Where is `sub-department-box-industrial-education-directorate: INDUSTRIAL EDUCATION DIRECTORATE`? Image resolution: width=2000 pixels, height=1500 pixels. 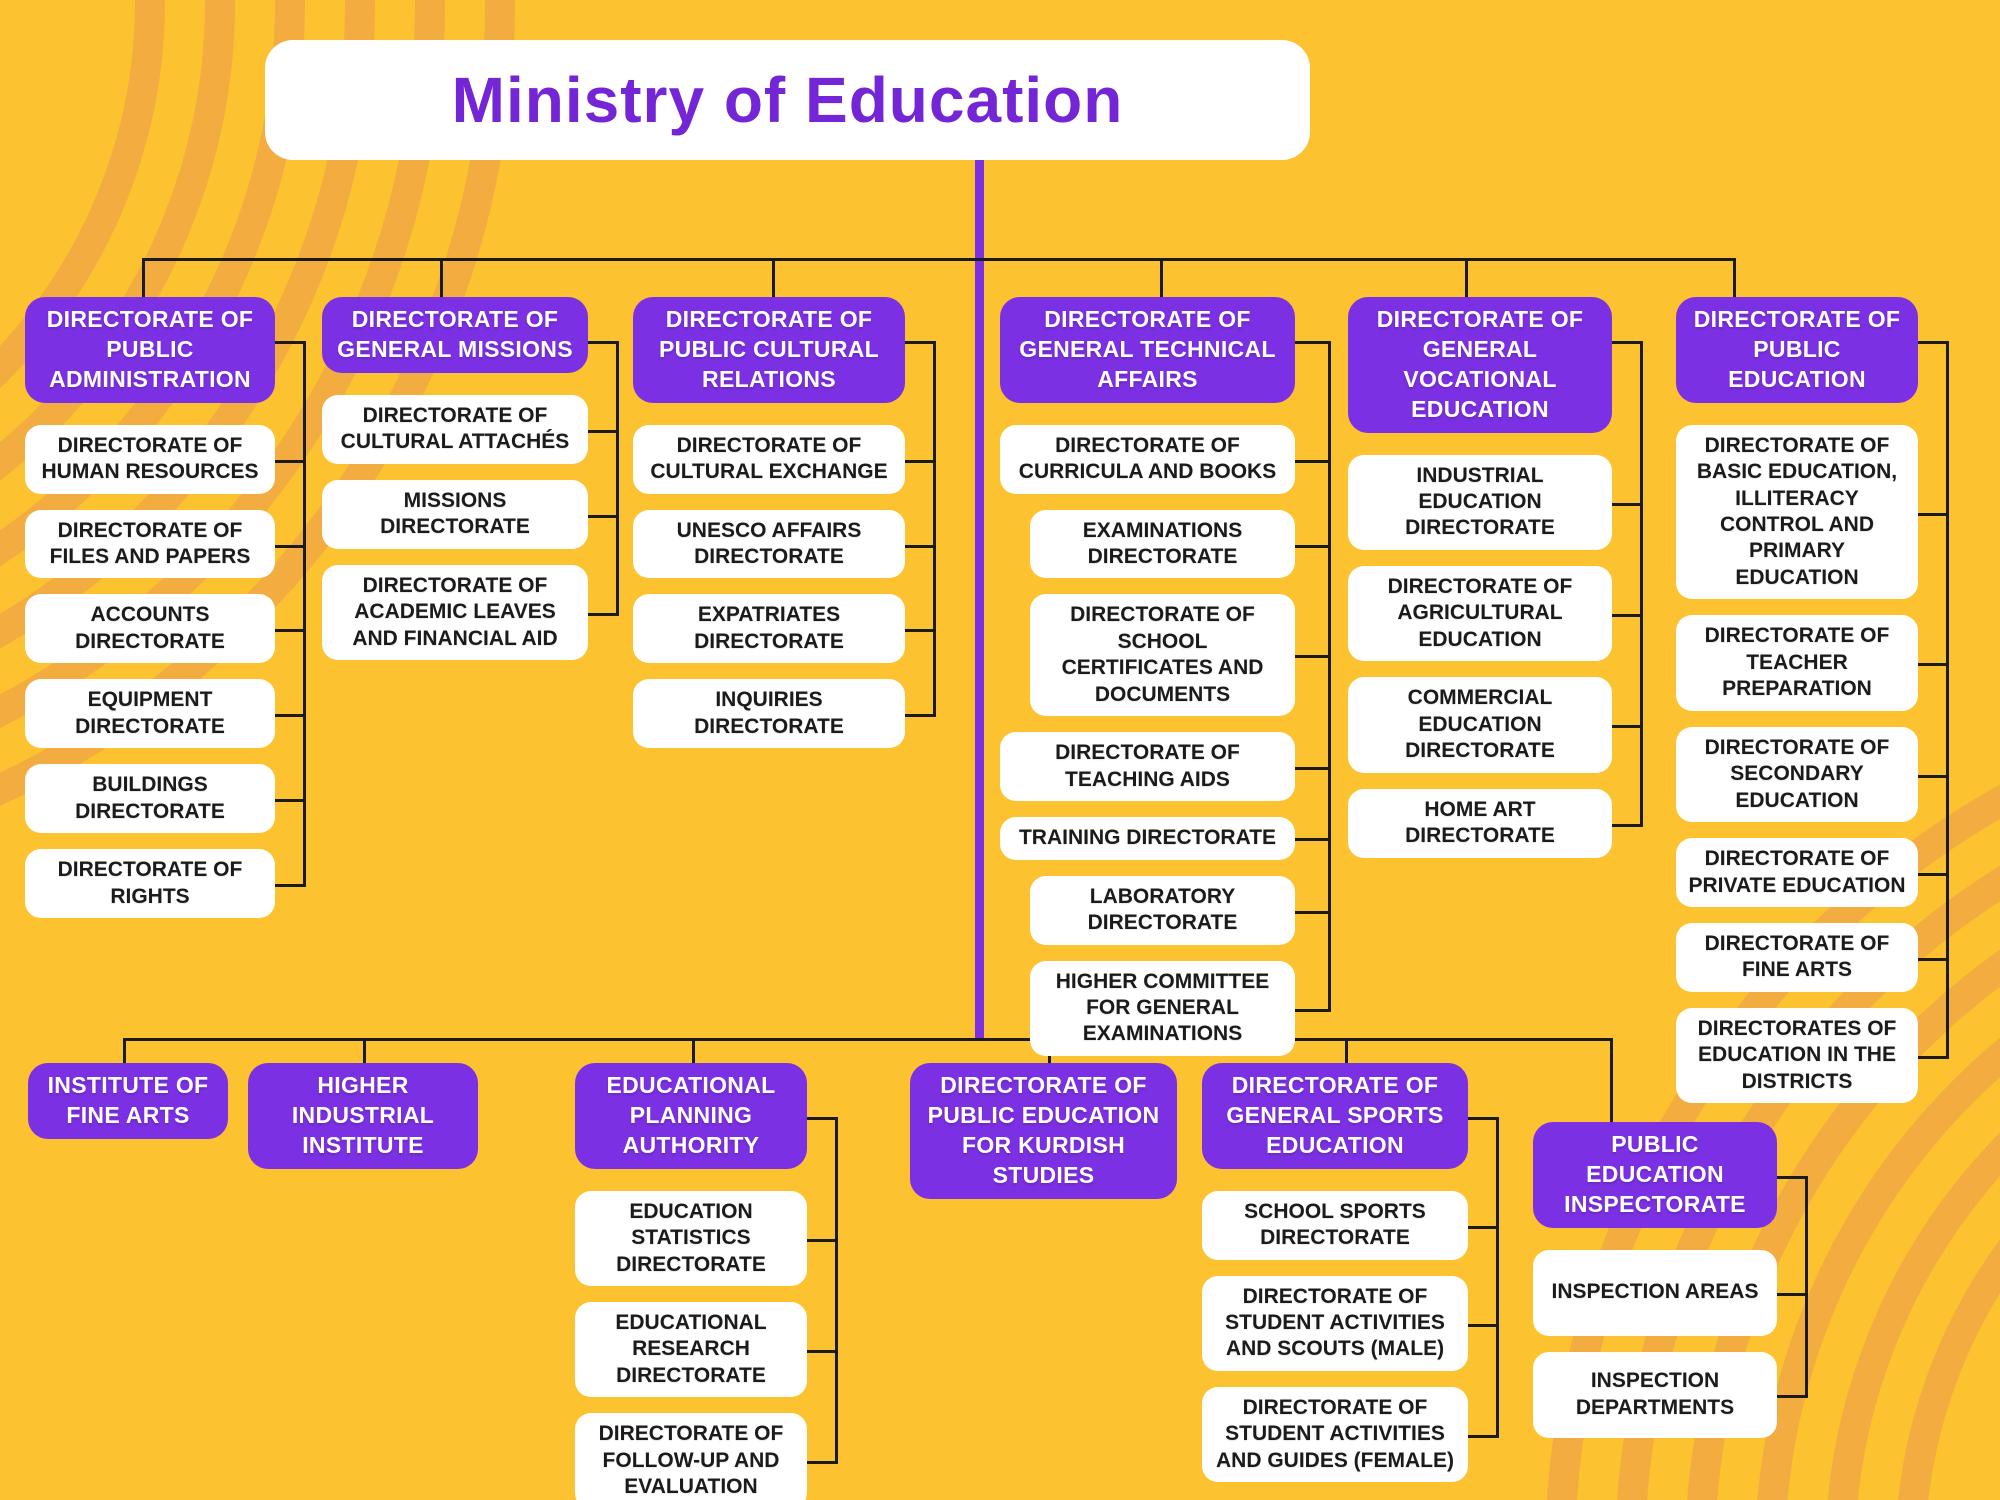 sub-department-box-industrial-education-directorate: INDUSTRIAL EDUCATION DIRECTORATE is located at coordinates (1480, 502).